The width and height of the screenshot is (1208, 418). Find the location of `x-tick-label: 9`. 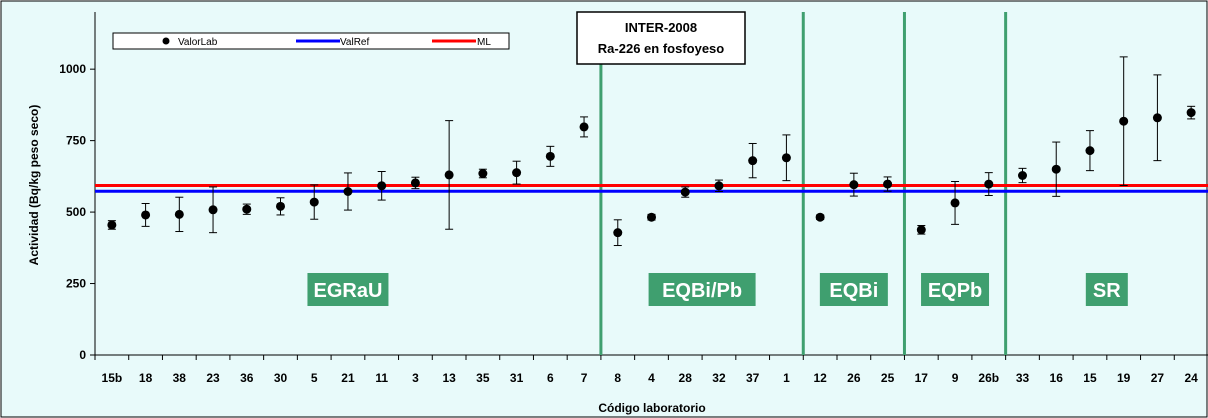

x-tick-label: 9 is located at coordinates (955, 378).